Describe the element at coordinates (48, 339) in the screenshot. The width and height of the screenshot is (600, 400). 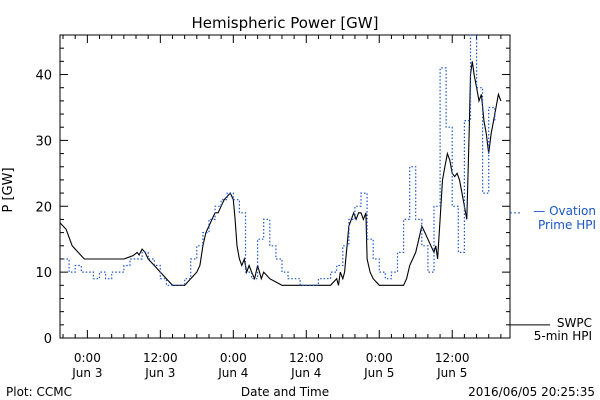
I see `y-tick-label: 0` at that location.